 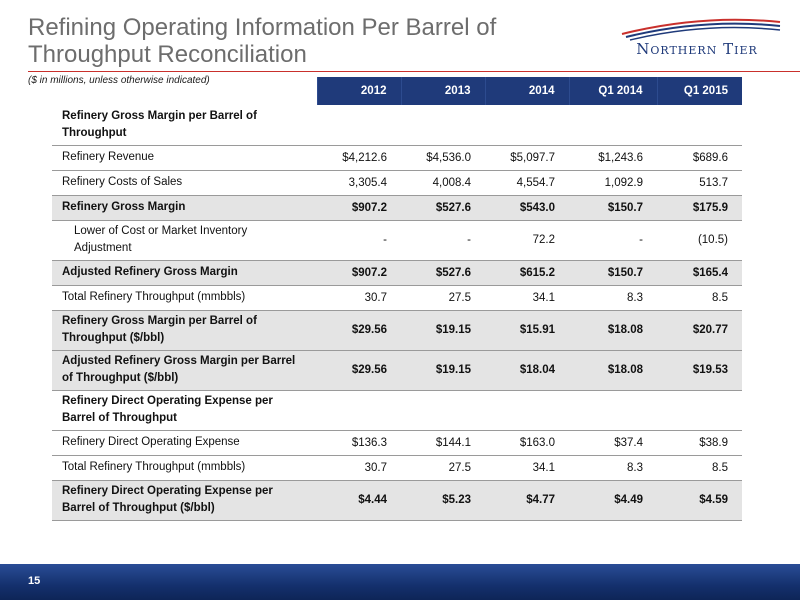 What do you see at coordinates (527, 183) in the screenshot?
I see `cell-value: 4,554.7` at bounding box center [527, 183].